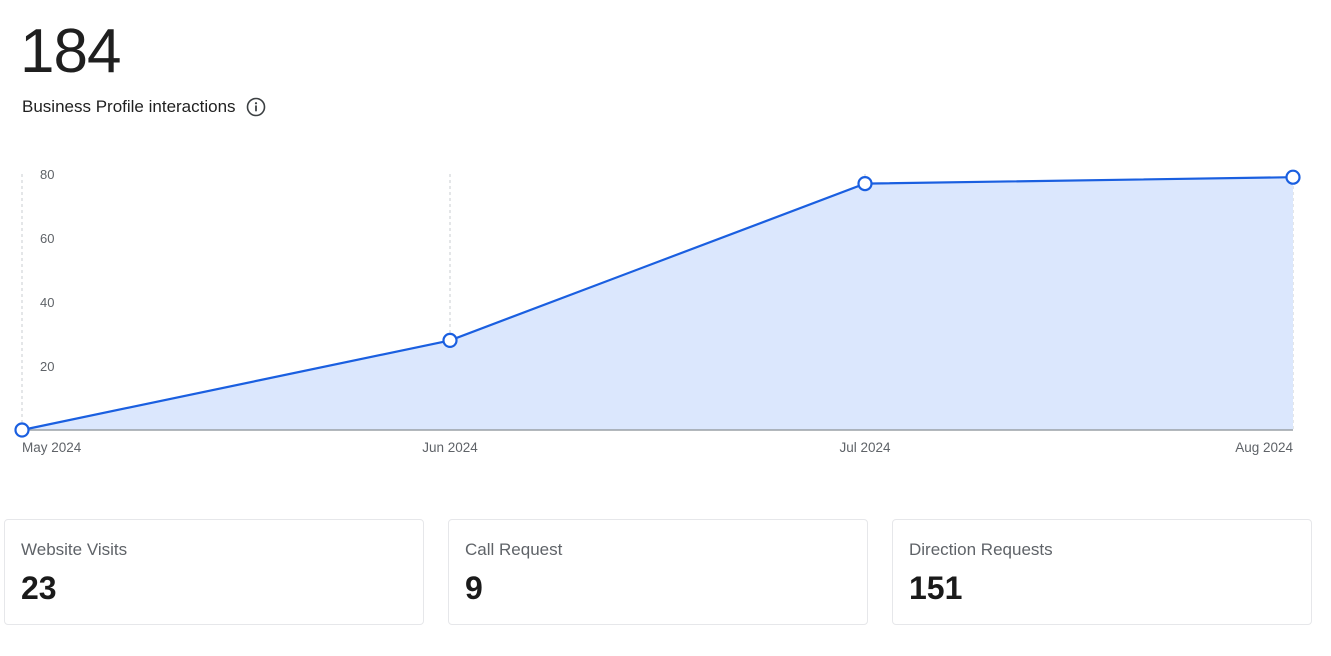 The width and height of the screenshot is (1331, 656). What do you see at coordinates (474, 588) in the screenshot?
I see `metric-value: 9` at bounding box center [474, 588].